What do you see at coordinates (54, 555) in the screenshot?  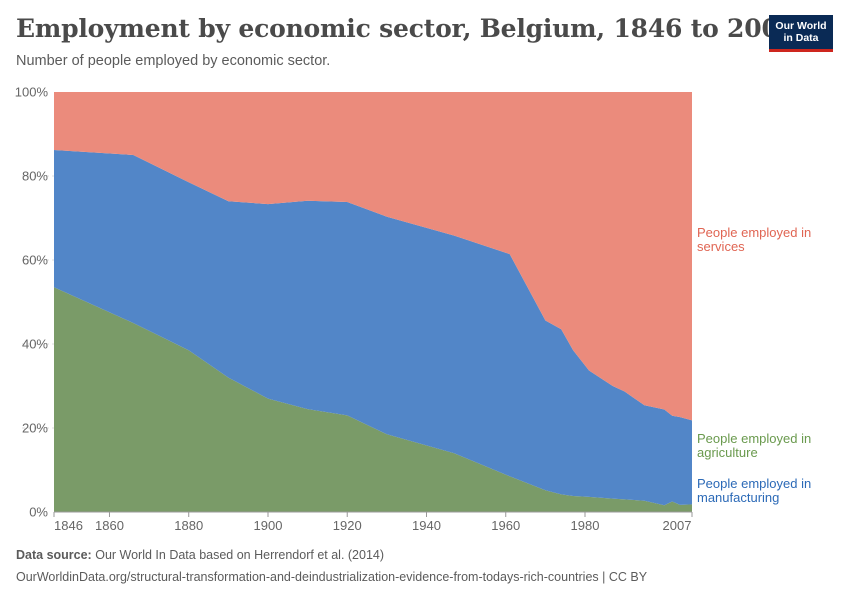 I see `data-source-label: Data source:` at bounding box center [54, 555].